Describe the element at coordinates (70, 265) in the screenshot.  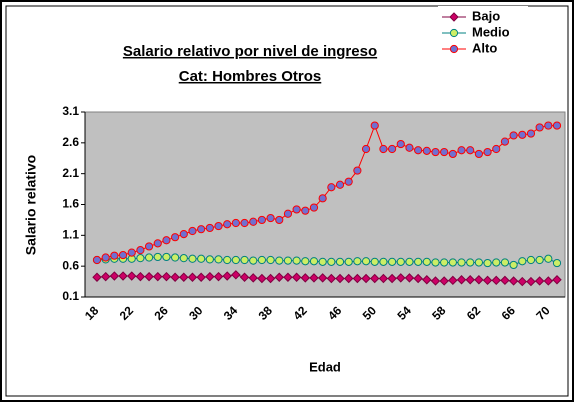
I see `y-tick-label: 0.6` at that location.